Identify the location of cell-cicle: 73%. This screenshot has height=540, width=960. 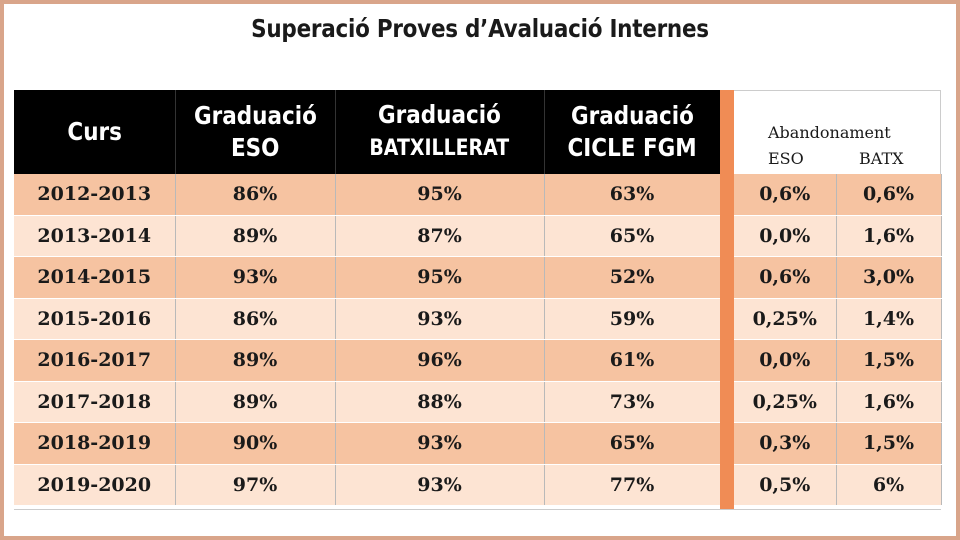
(632, 402).